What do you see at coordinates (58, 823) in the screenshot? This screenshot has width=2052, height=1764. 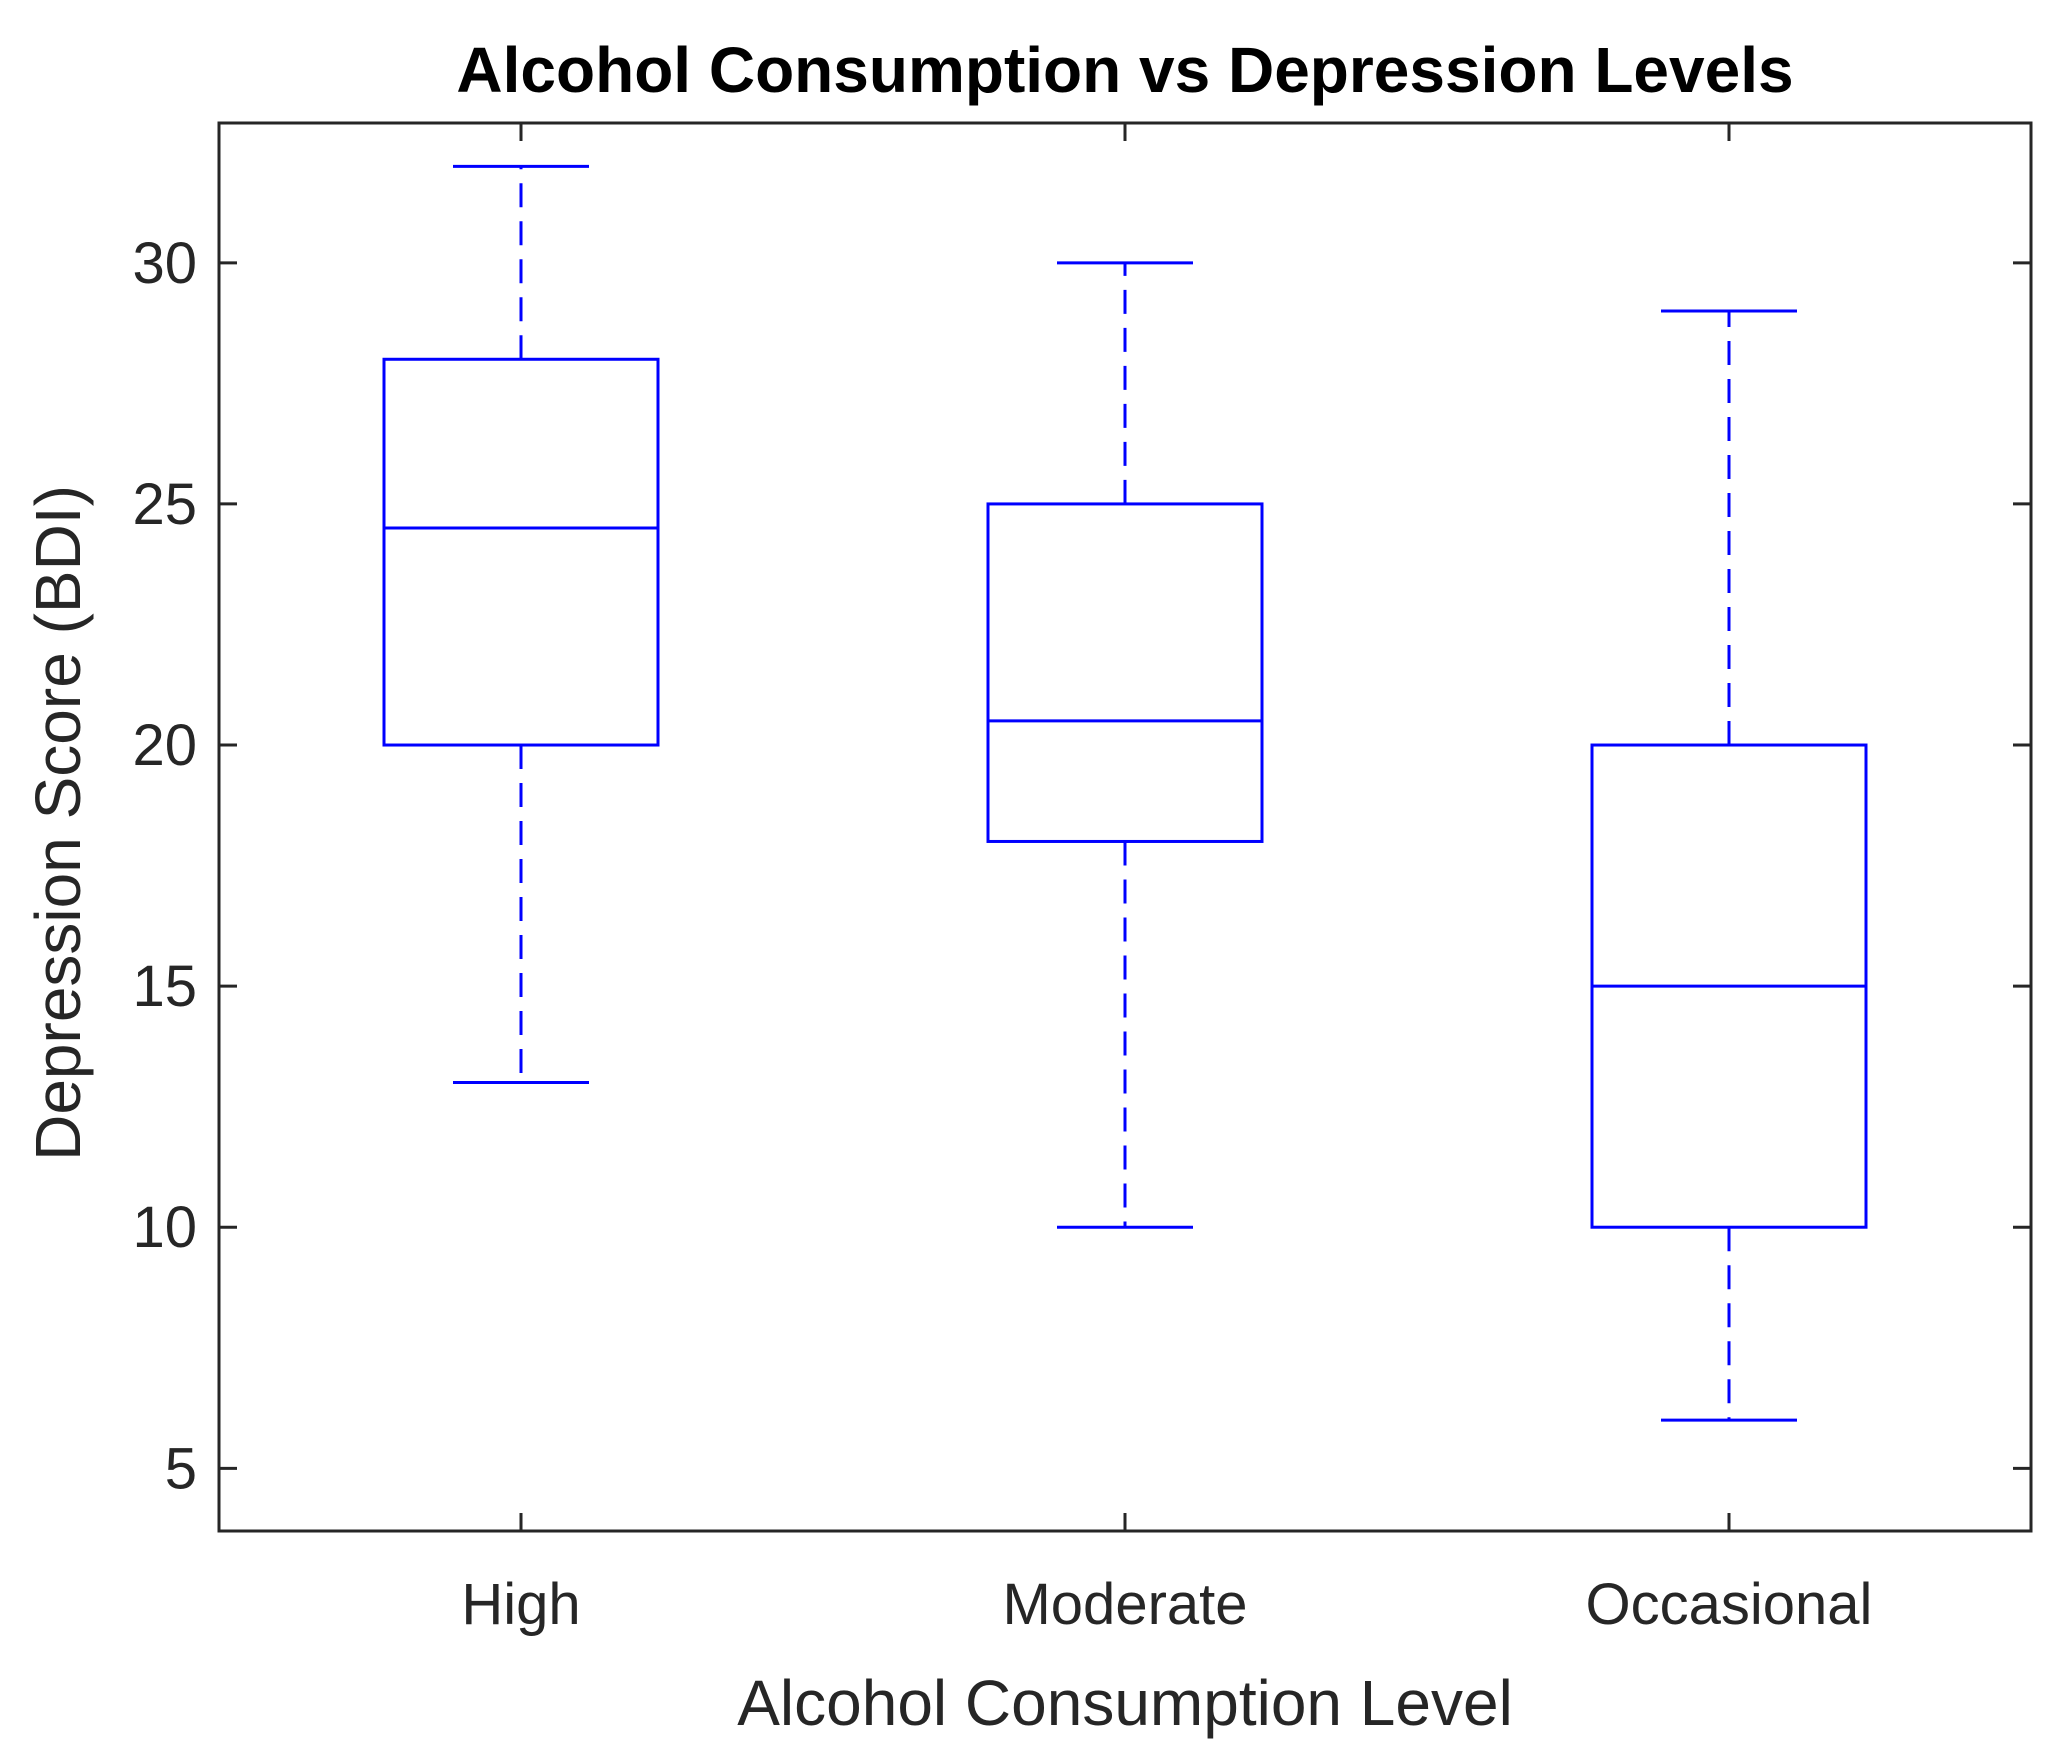 I see `y-axis-label: Depression Score (BDI)` at bounding box center [58, 823].